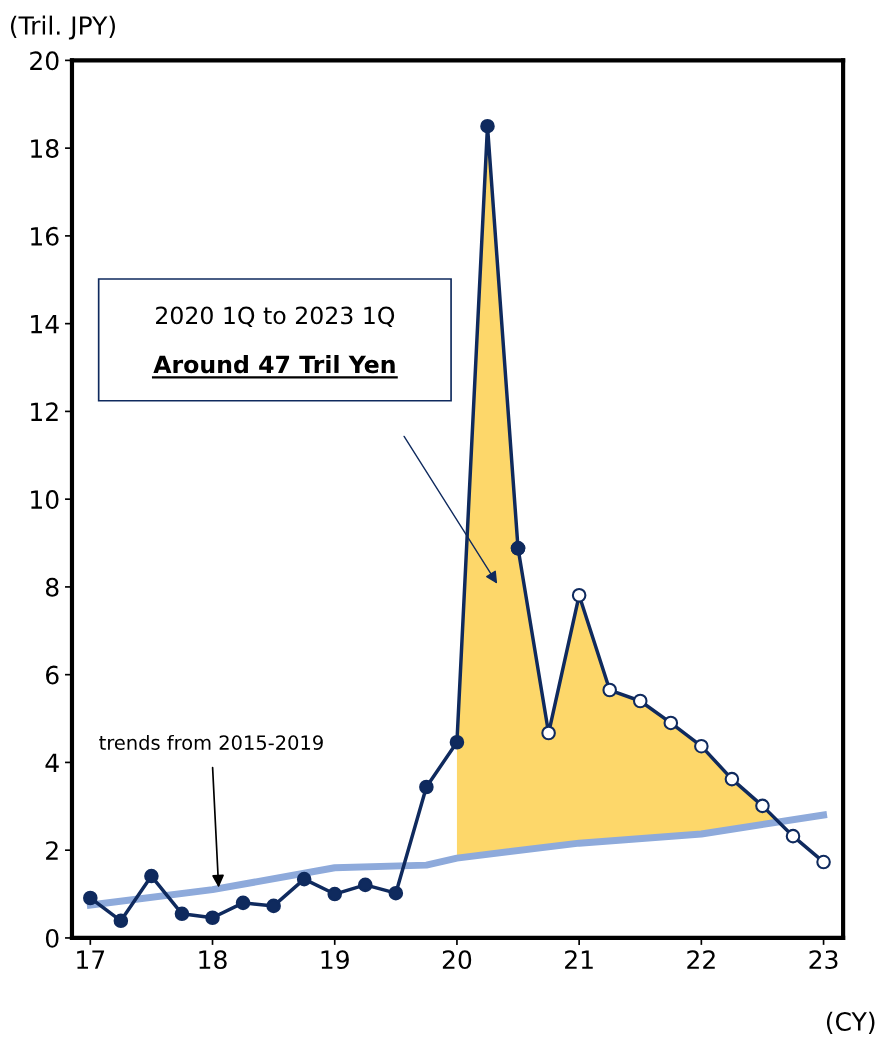 The height and width of the screenshot is (1041, 881). I want to click on y-tick-label: 18, so click(45, 148).